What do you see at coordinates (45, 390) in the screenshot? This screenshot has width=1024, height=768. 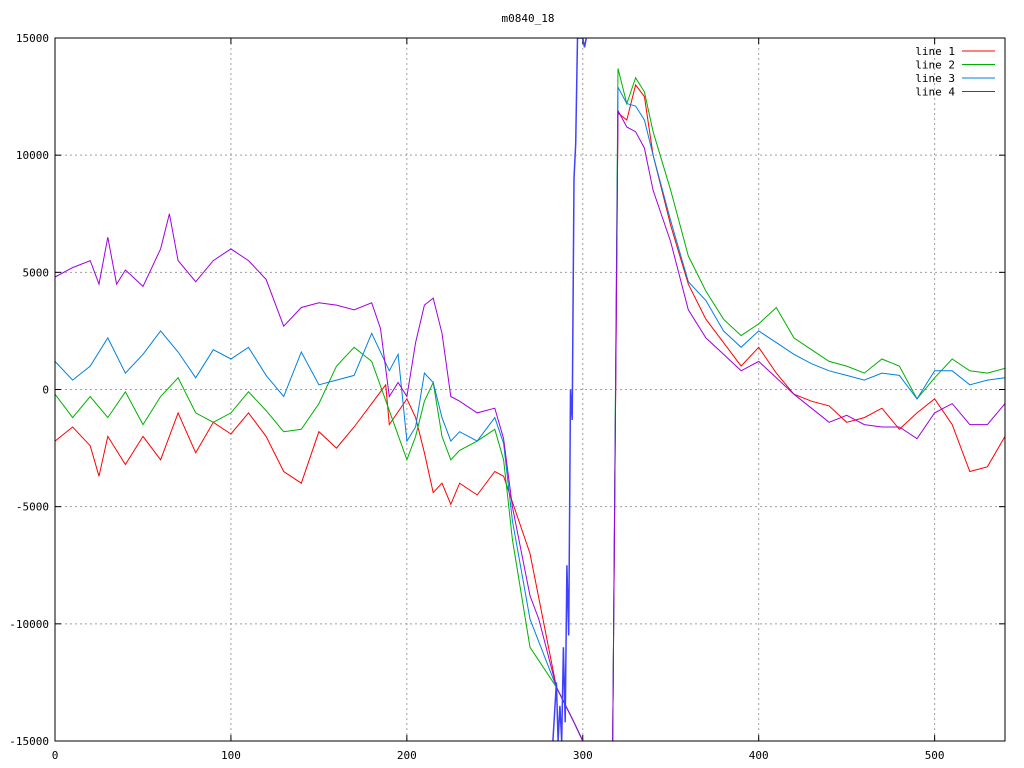 I see `y-tick-label: 0` at bounding box center [45, 390].